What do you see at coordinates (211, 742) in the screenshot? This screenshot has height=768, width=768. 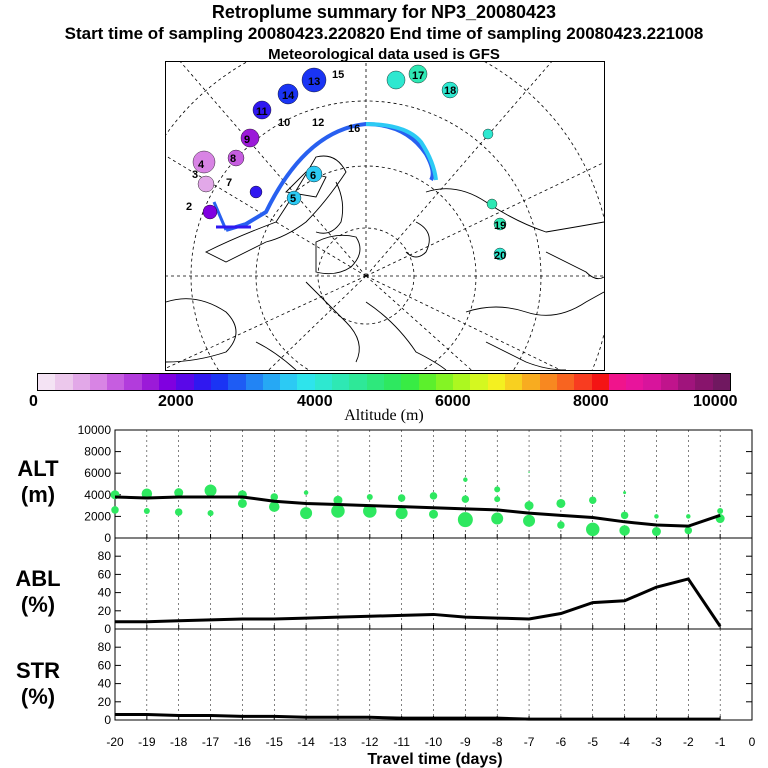 I see `x-tick-label: -17` at bounding box center [211, 742].